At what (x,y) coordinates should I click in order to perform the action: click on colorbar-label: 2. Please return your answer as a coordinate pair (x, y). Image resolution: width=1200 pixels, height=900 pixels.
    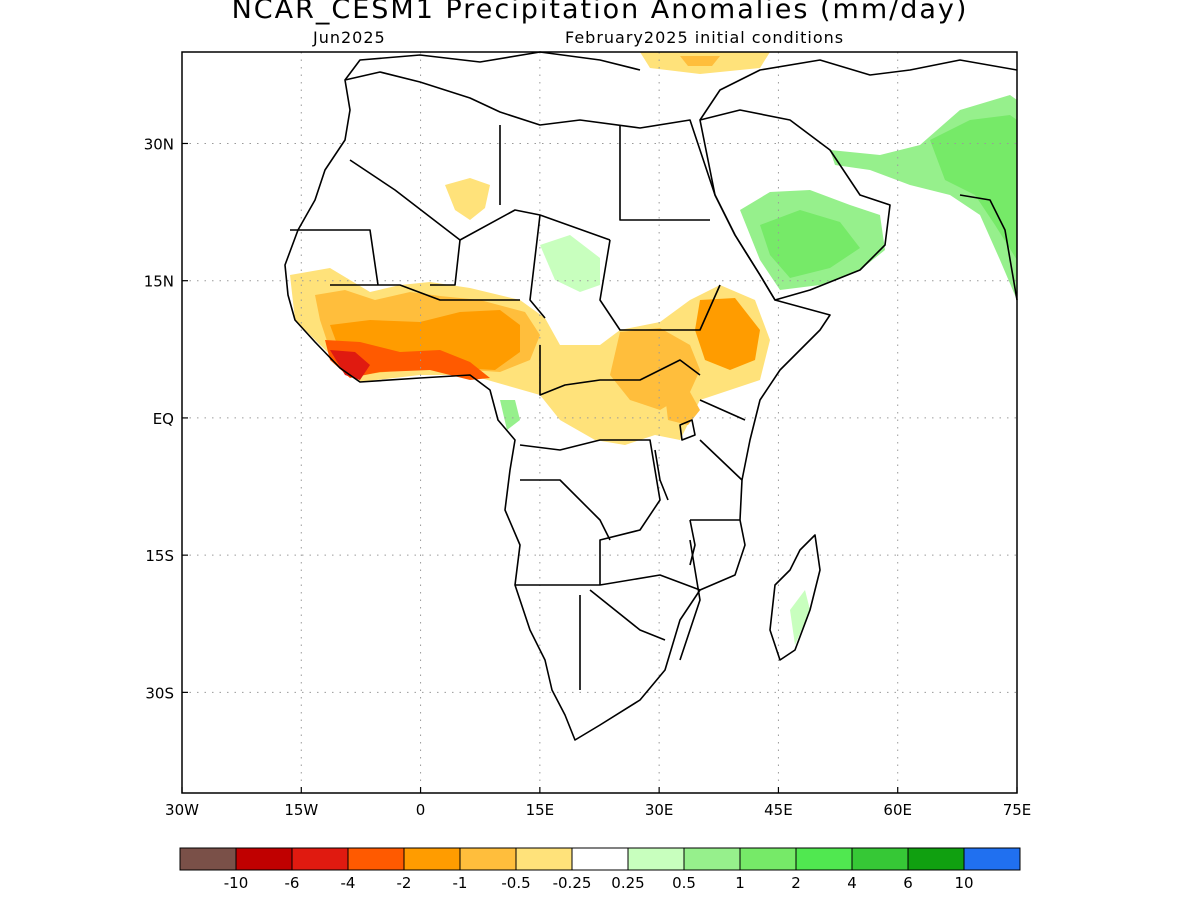
    Looking at the image, I should click on (796, 883).